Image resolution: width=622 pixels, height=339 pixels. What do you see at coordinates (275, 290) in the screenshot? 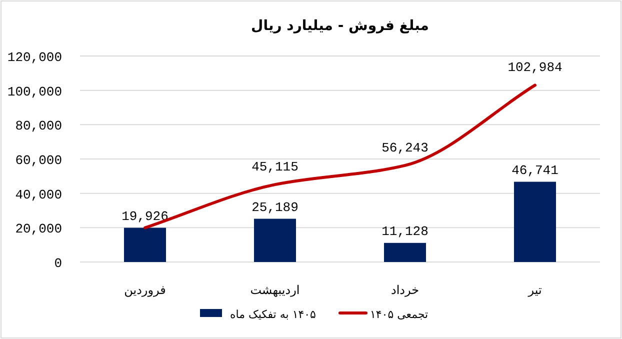
I see `x-tick-label: اردیبهشت` at bounding box center [275, 290].